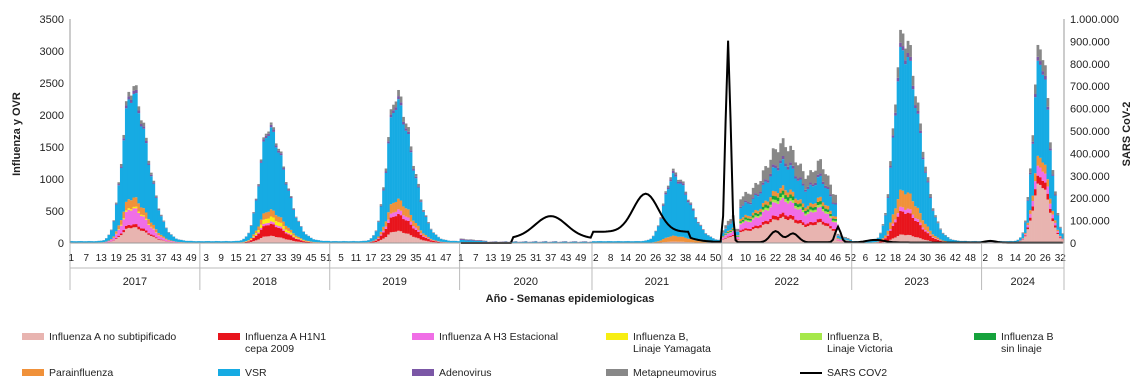 The image size is (1142, 387). Describe the element at coordinates (221, 258) in the screenshot. I see `week-tick-label: 9` at that location.